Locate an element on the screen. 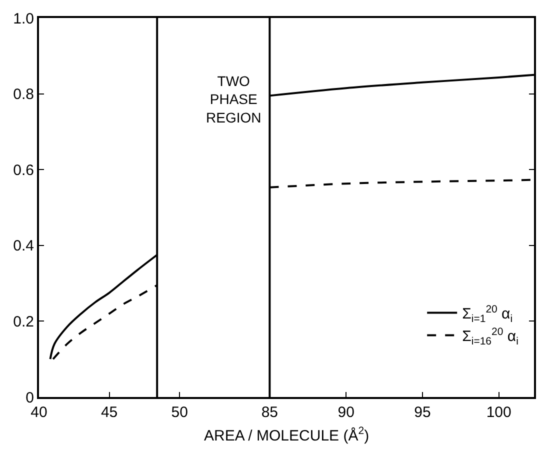  x-tick-label: 85 is located at coordinates (269, 412).